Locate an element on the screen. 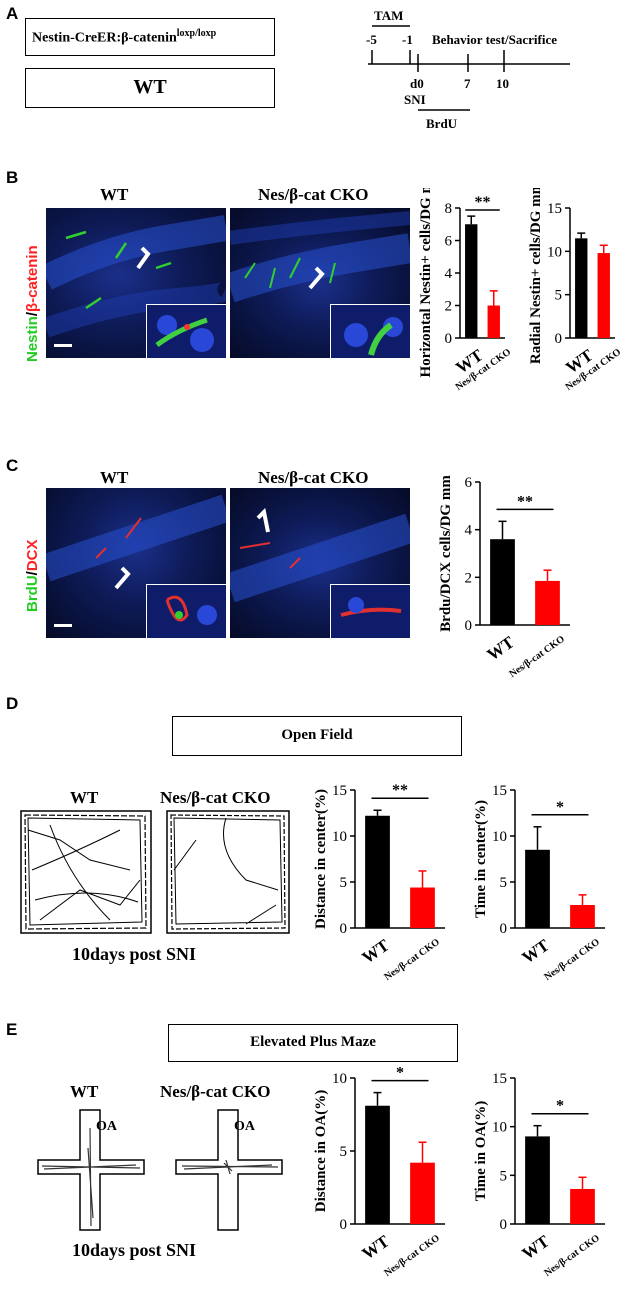  timeline-d10-label: 10 is located at coordinates (502, 83).